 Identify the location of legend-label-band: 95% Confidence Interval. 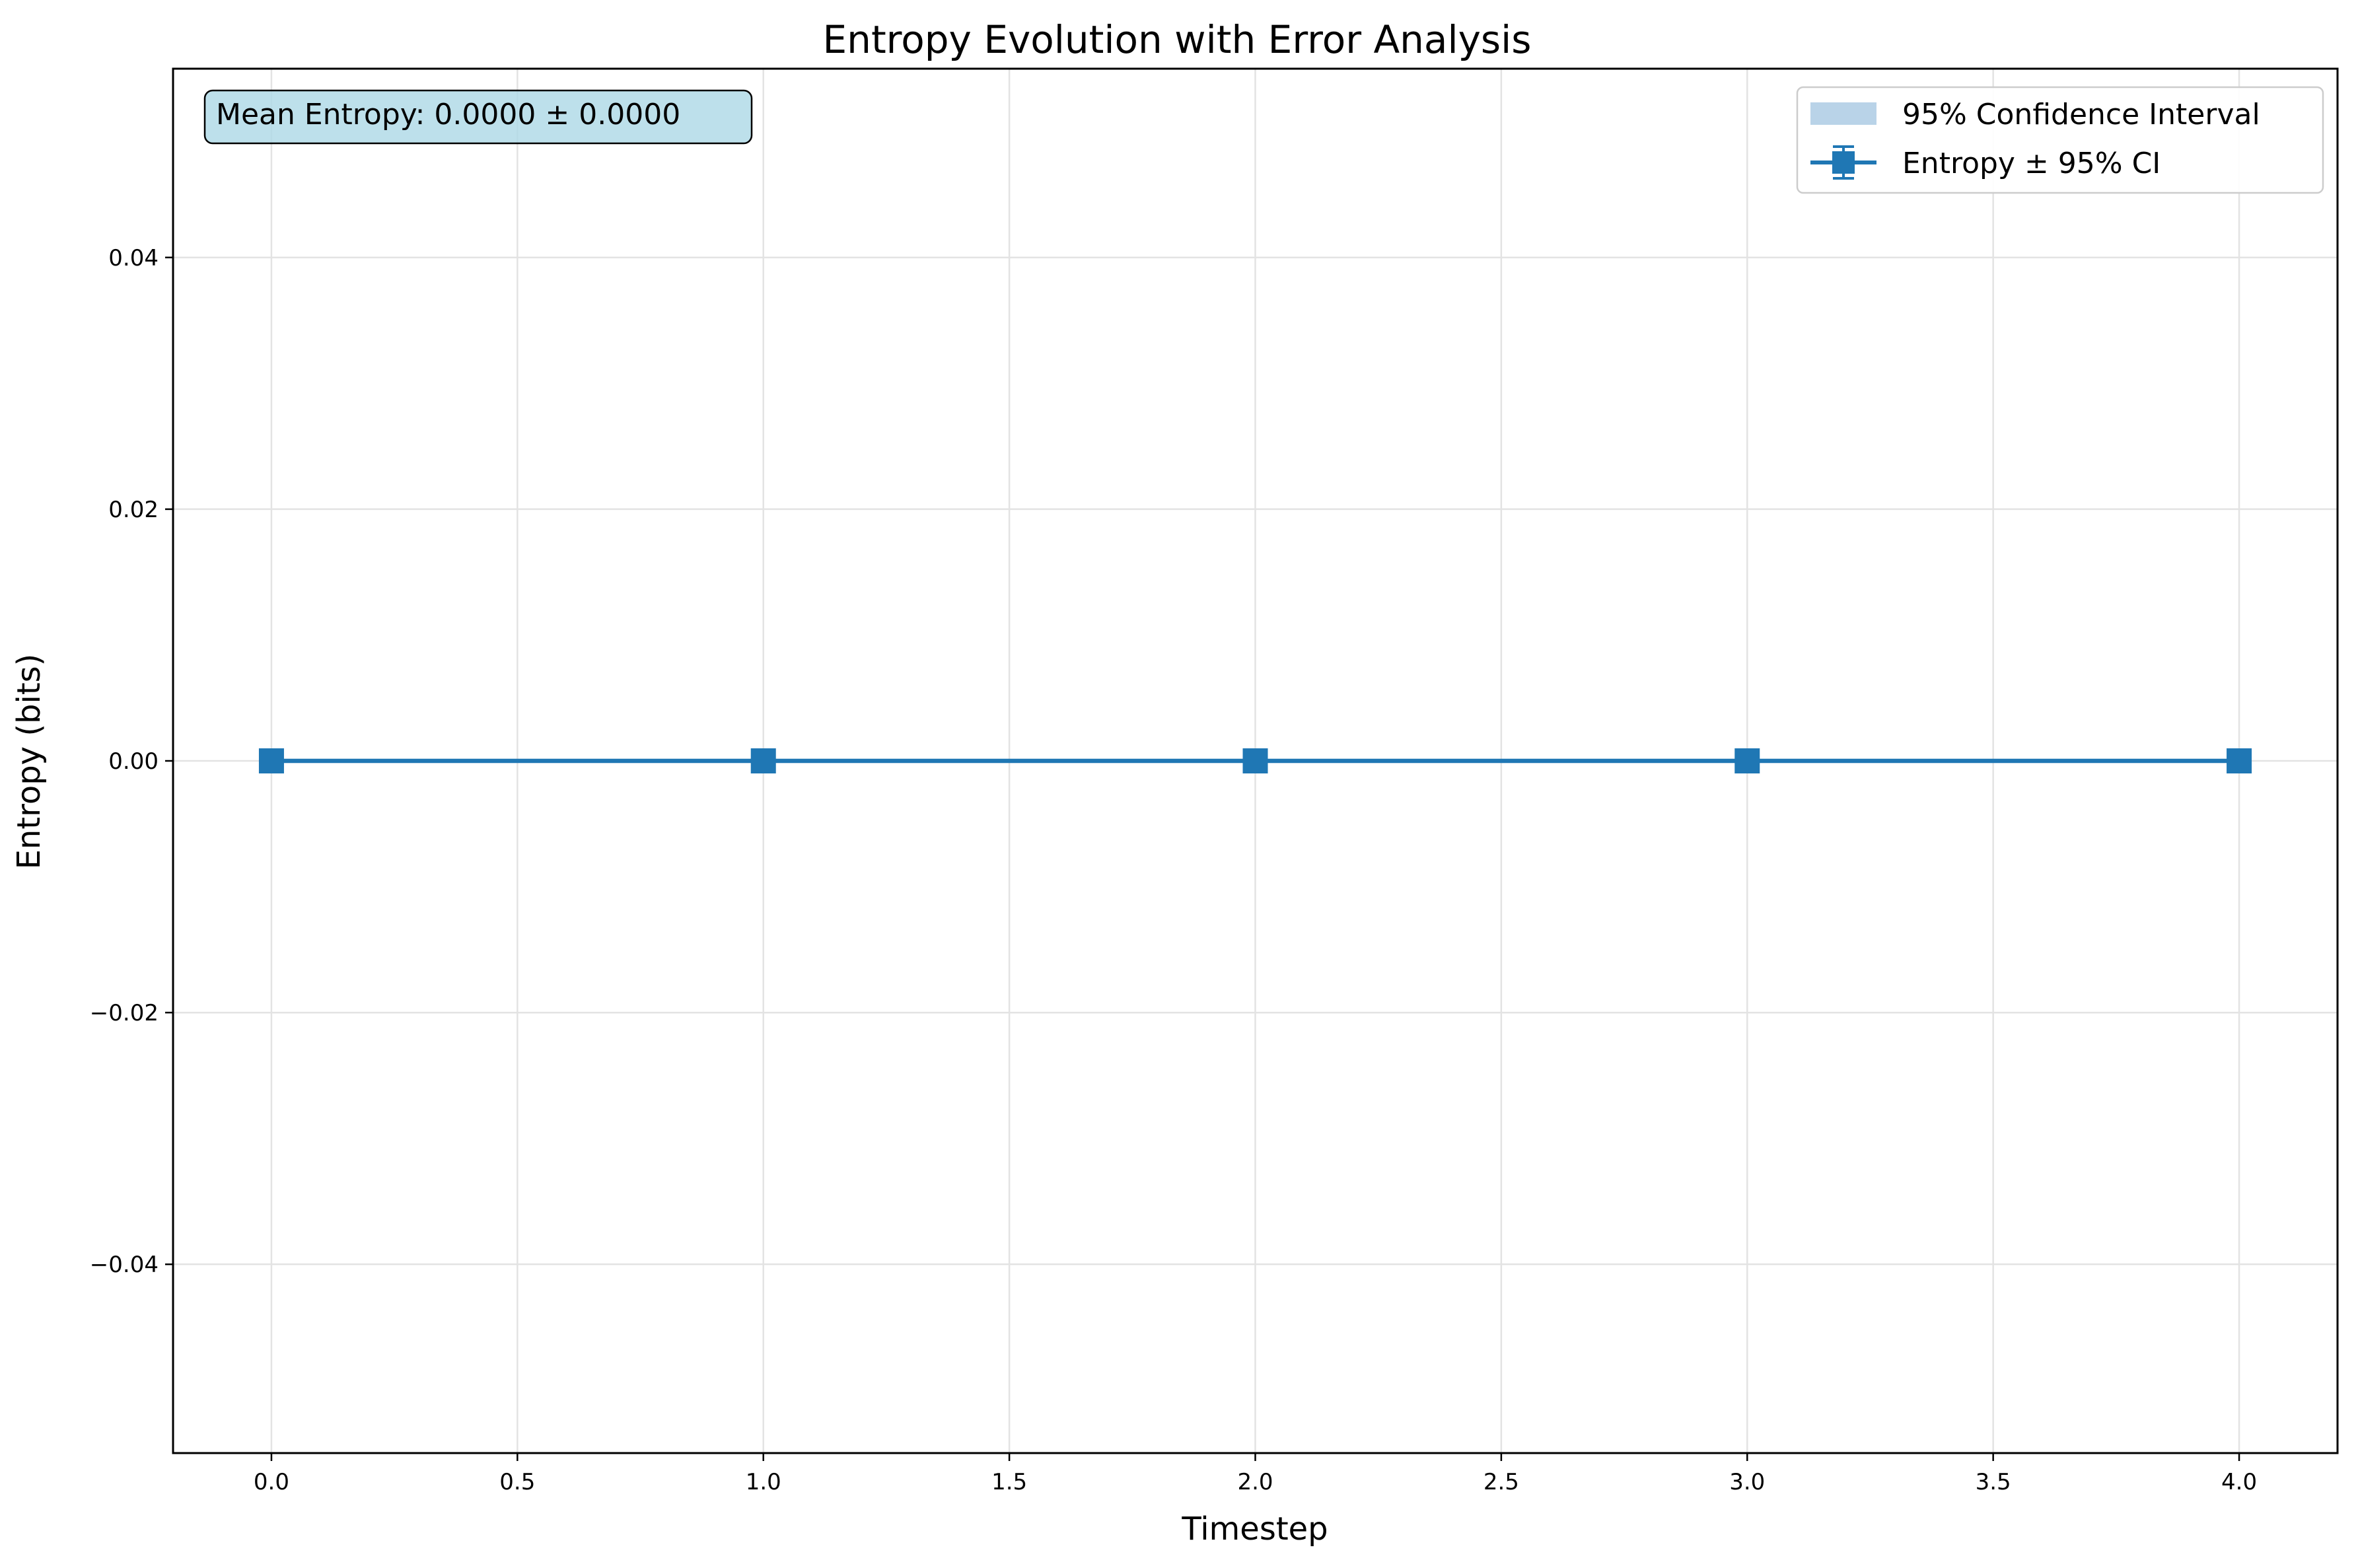
(2081, 114).